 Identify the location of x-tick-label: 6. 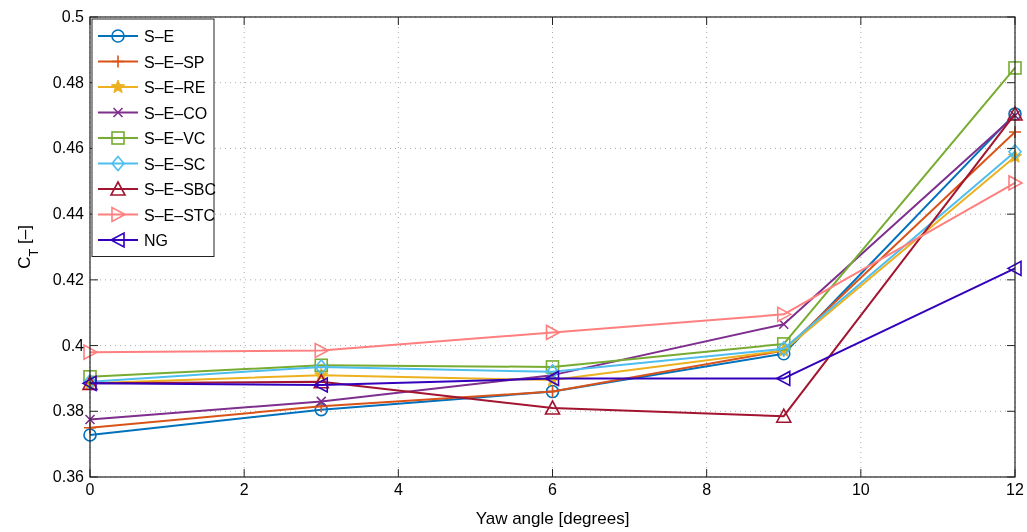
(553, 489).